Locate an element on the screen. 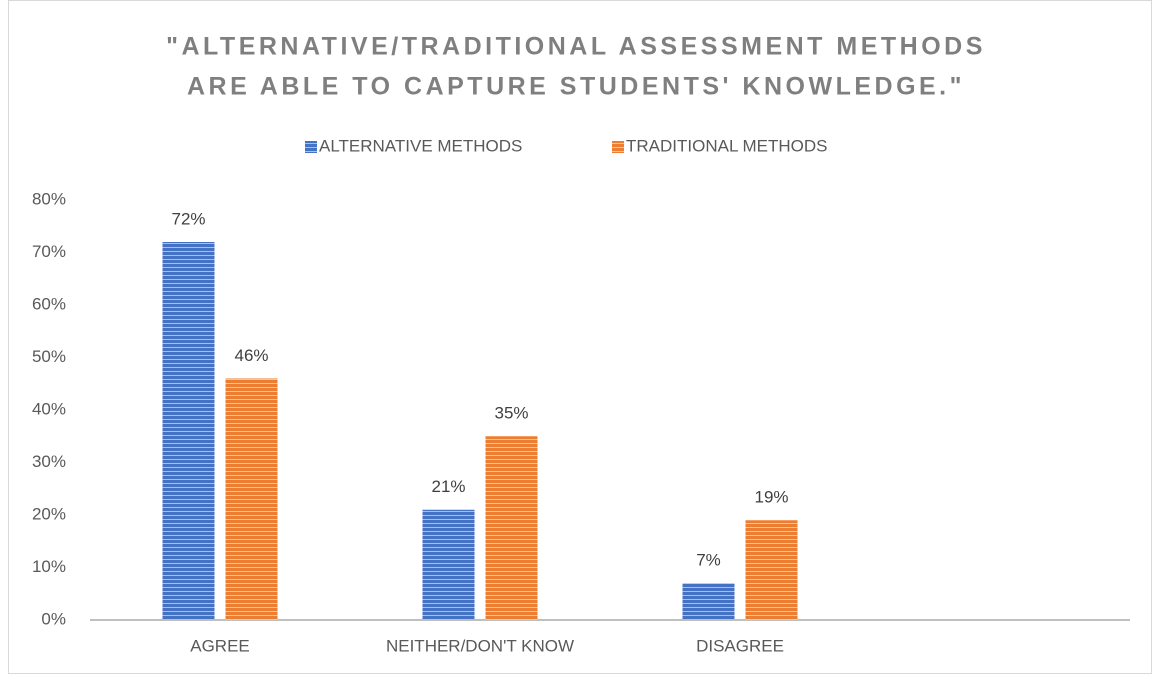  data-label: 35% is located at coordinates (511, 413).